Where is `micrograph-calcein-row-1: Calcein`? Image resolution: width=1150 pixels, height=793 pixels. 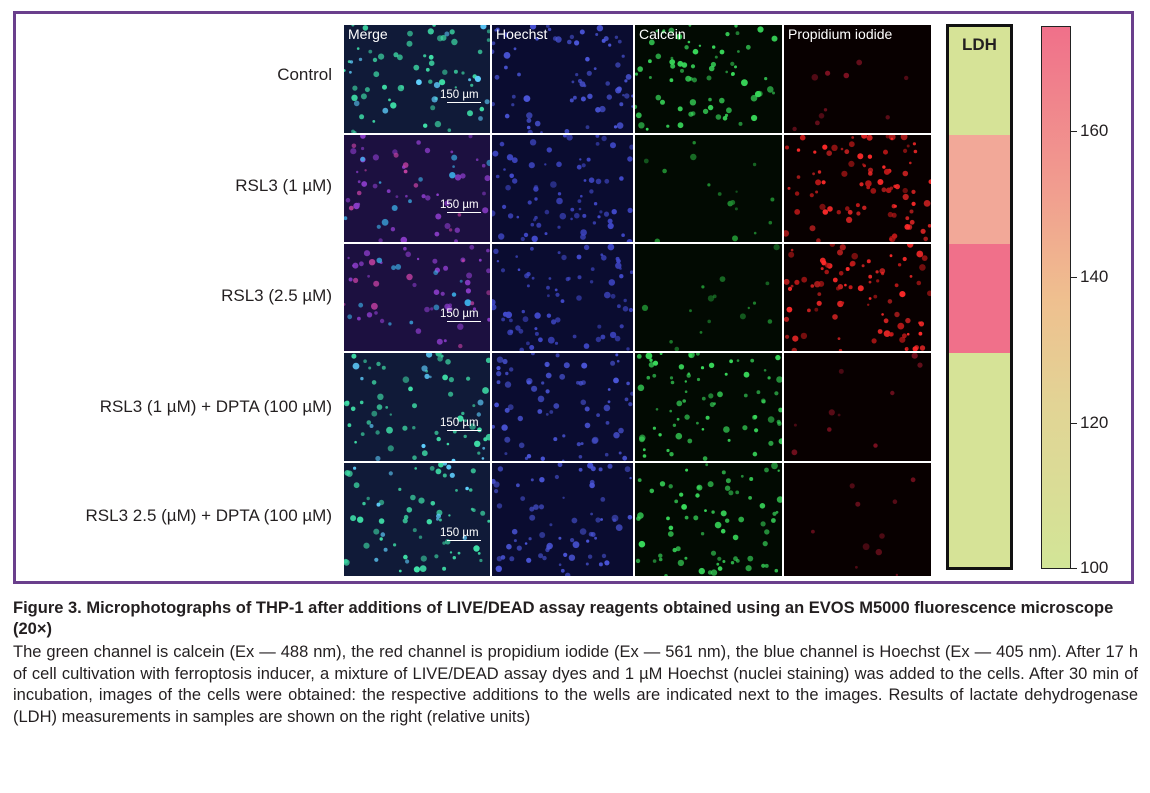 micrograph-calcein-row-1: Calcein is located at coordinates (708, 79).